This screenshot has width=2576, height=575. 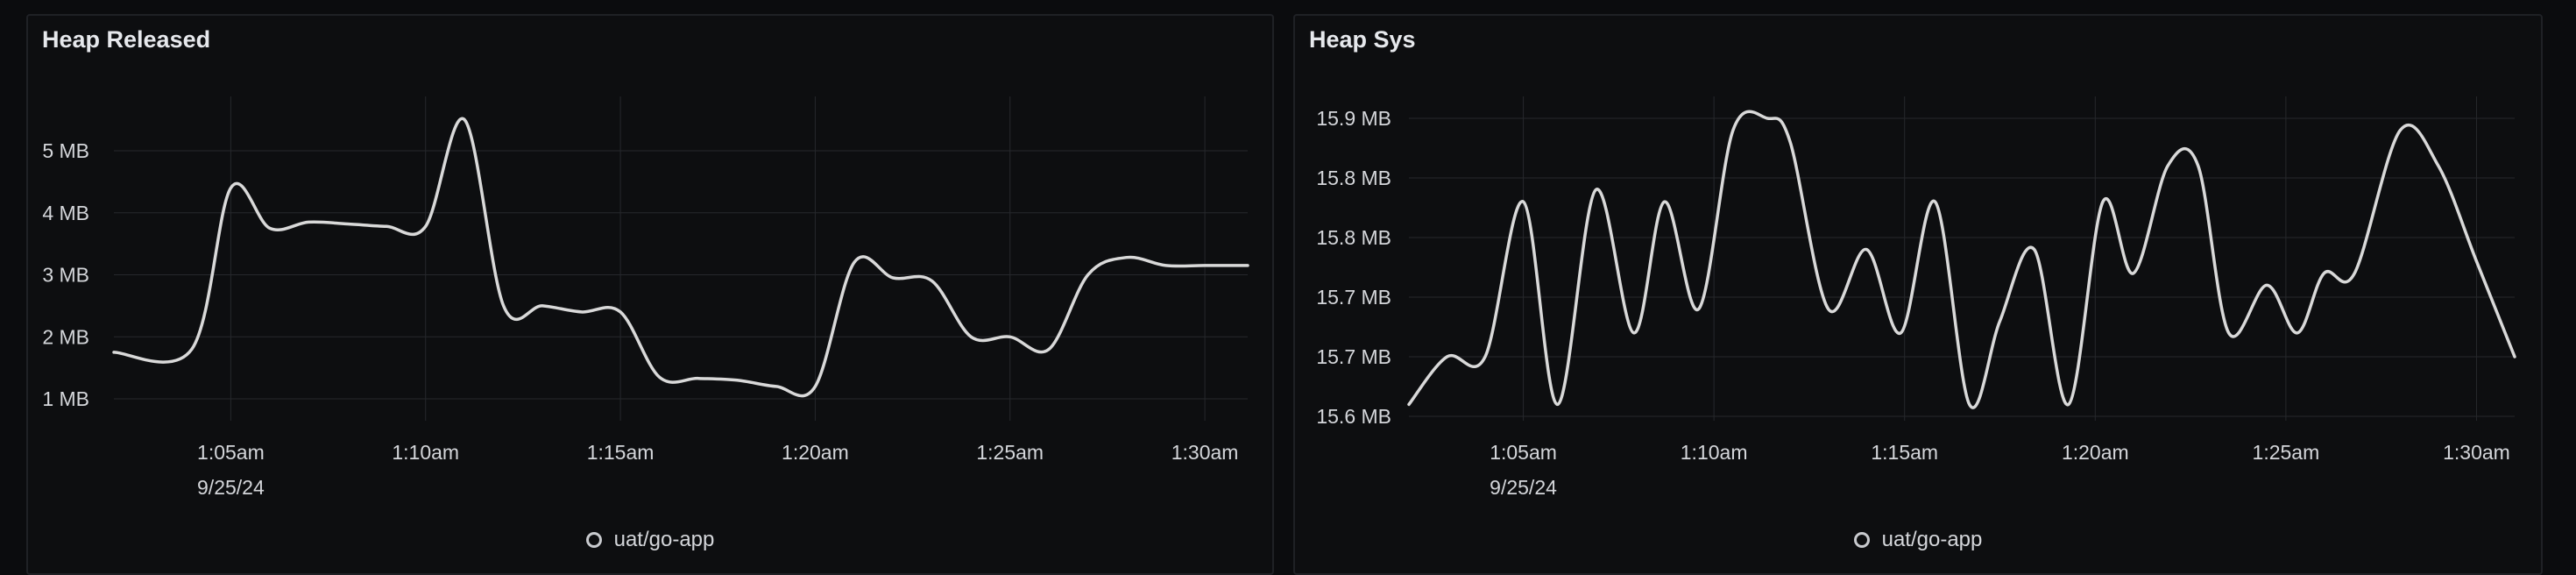 I want to click on y-tick-label: 1 MB, so click(x=65, y=398).